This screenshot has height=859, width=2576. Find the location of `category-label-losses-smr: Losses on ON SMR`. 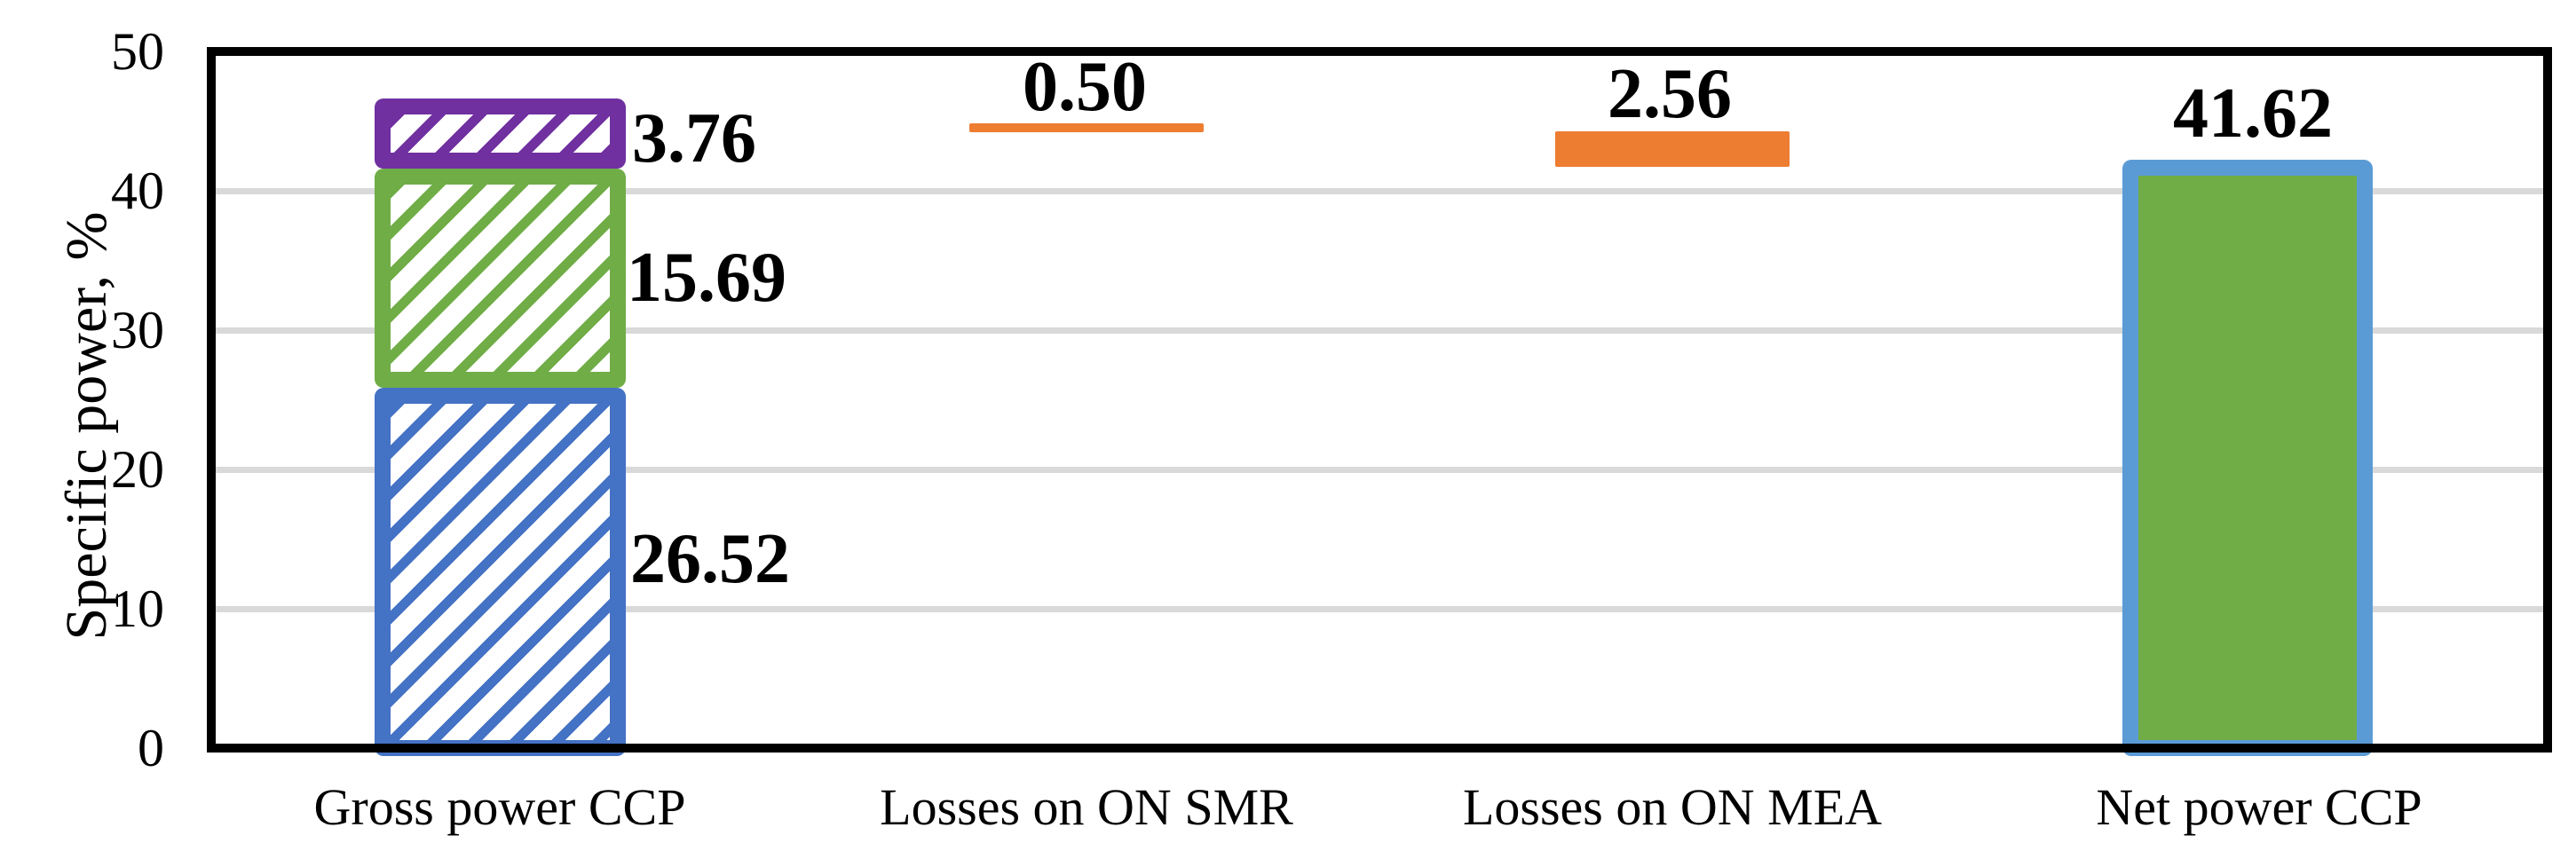

category-label-losses-smr: Losses on ON SMR is located at coordinates (1086, 807).